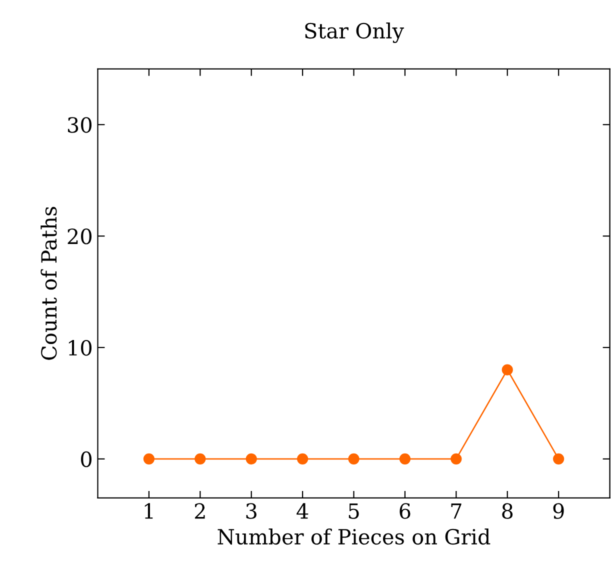  I want to click on x-tick-label: 8, so click(507, 511).